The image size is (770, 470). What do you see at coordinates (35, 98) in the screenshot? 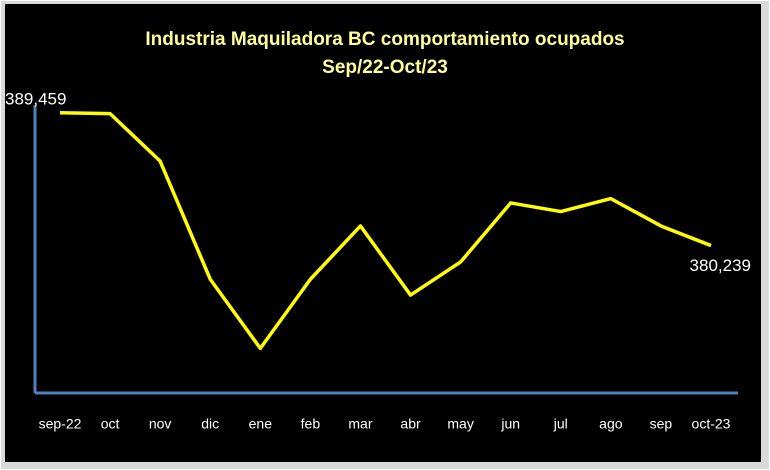
I see `value-label: 389,459` at bounding box center [35, 98].